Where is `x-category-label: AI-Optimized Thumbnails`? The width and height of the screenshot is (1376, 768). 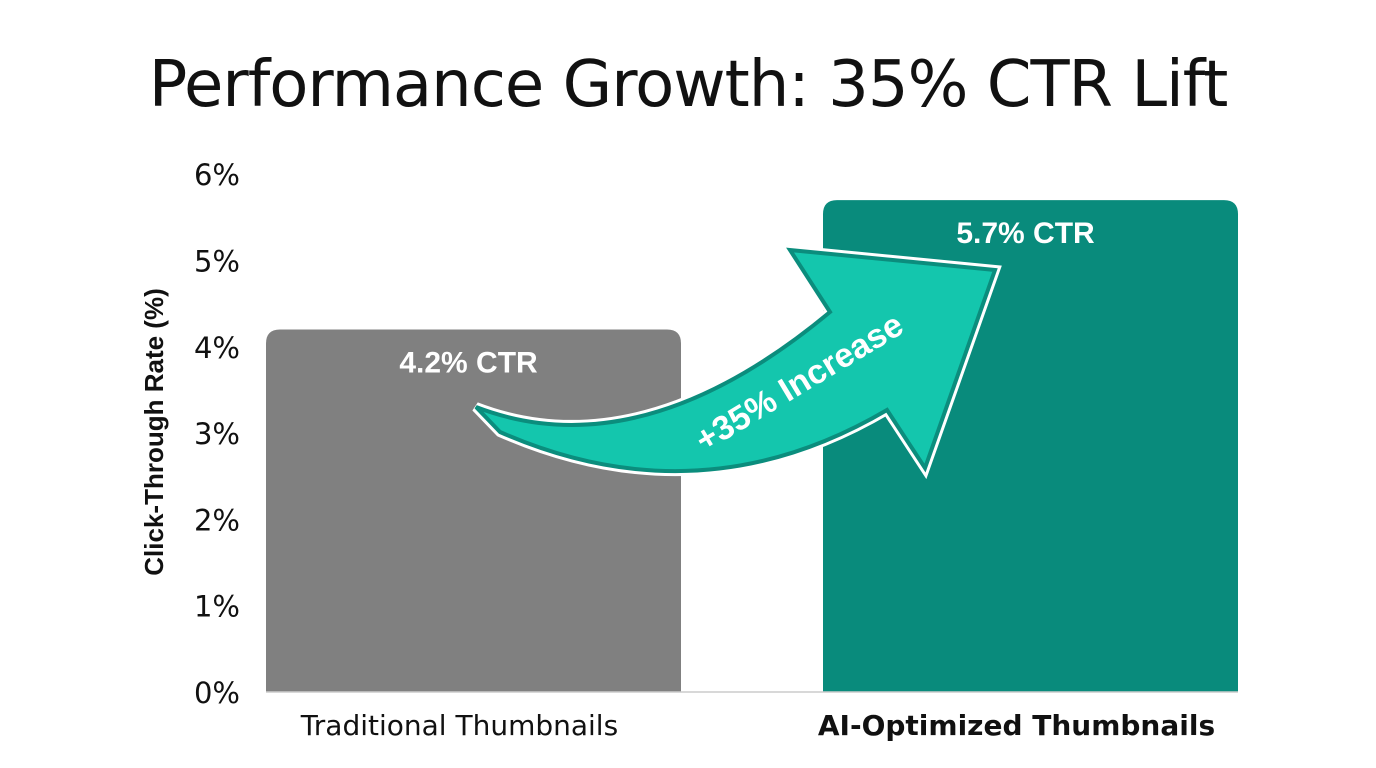 x-category-label: AI-Optimized Thumbnails is located at coordinates (1016, 725).